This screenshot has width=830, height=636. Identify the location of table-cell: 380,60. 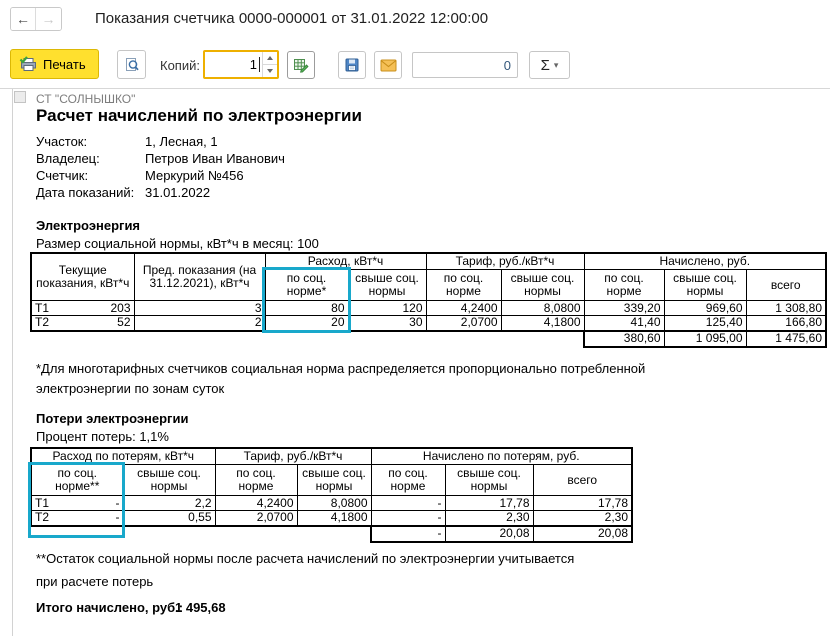
(624, 339).